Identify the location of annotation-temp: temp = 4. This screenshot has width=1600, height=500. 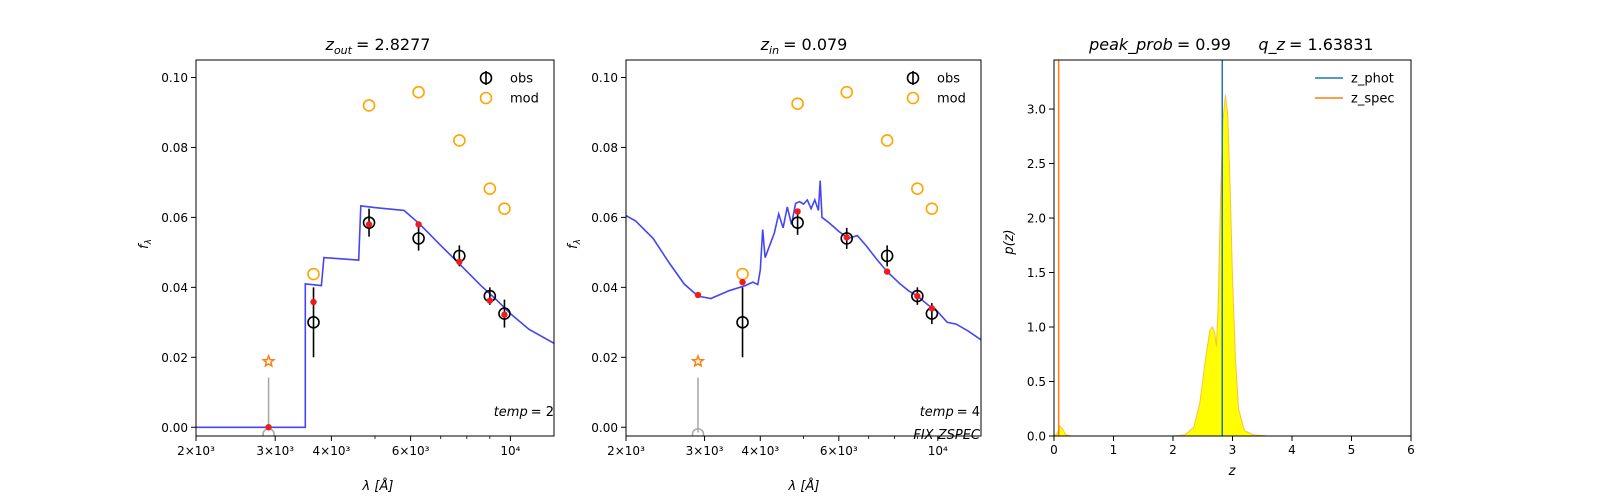
(950, 412).